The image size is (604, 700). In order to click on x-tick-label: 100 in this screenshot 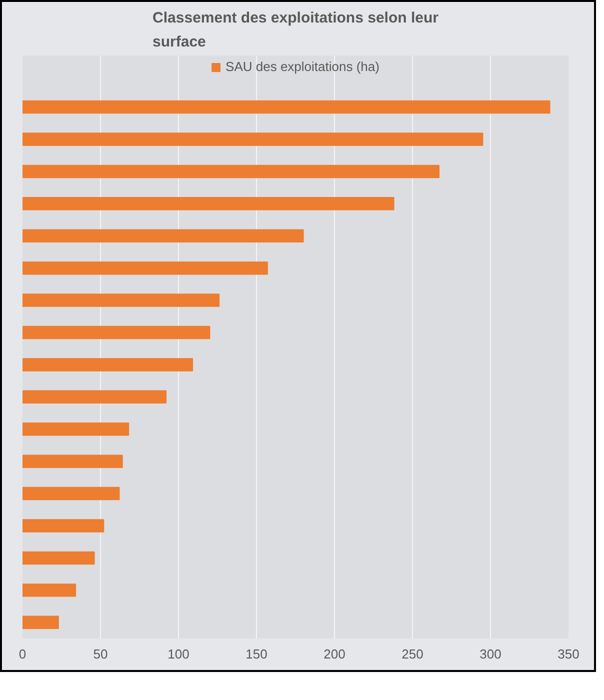, I will do `click(179, 654)`.